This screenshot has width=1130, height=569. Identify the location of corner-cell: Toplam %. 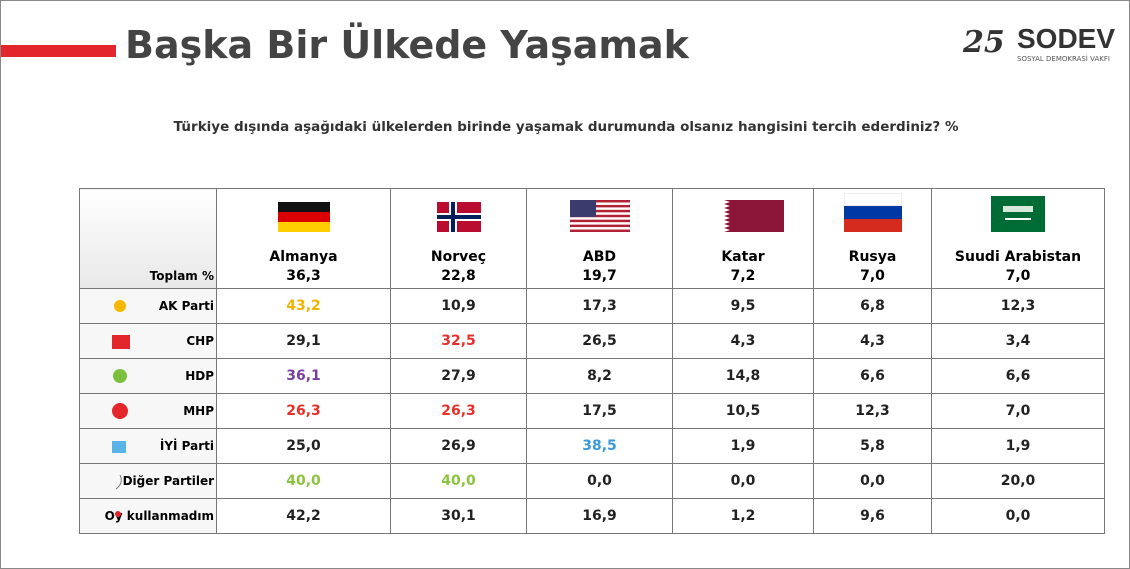
(148, 238).